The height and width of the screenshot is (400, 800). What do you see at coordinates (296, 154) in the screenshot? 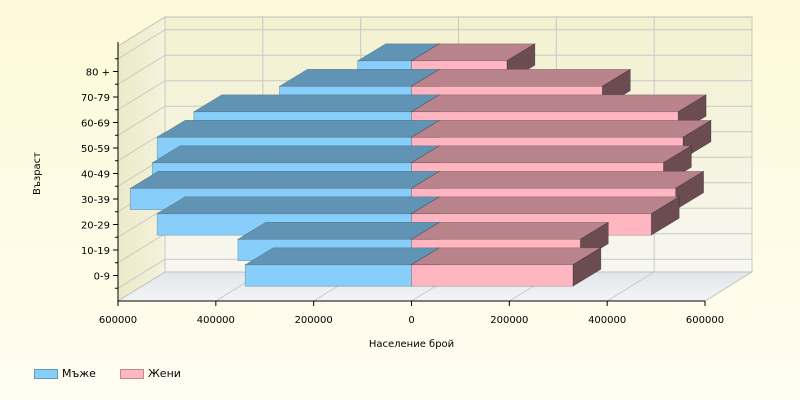
I see `male-bar-4049-top` at bounding box center [296, 154].